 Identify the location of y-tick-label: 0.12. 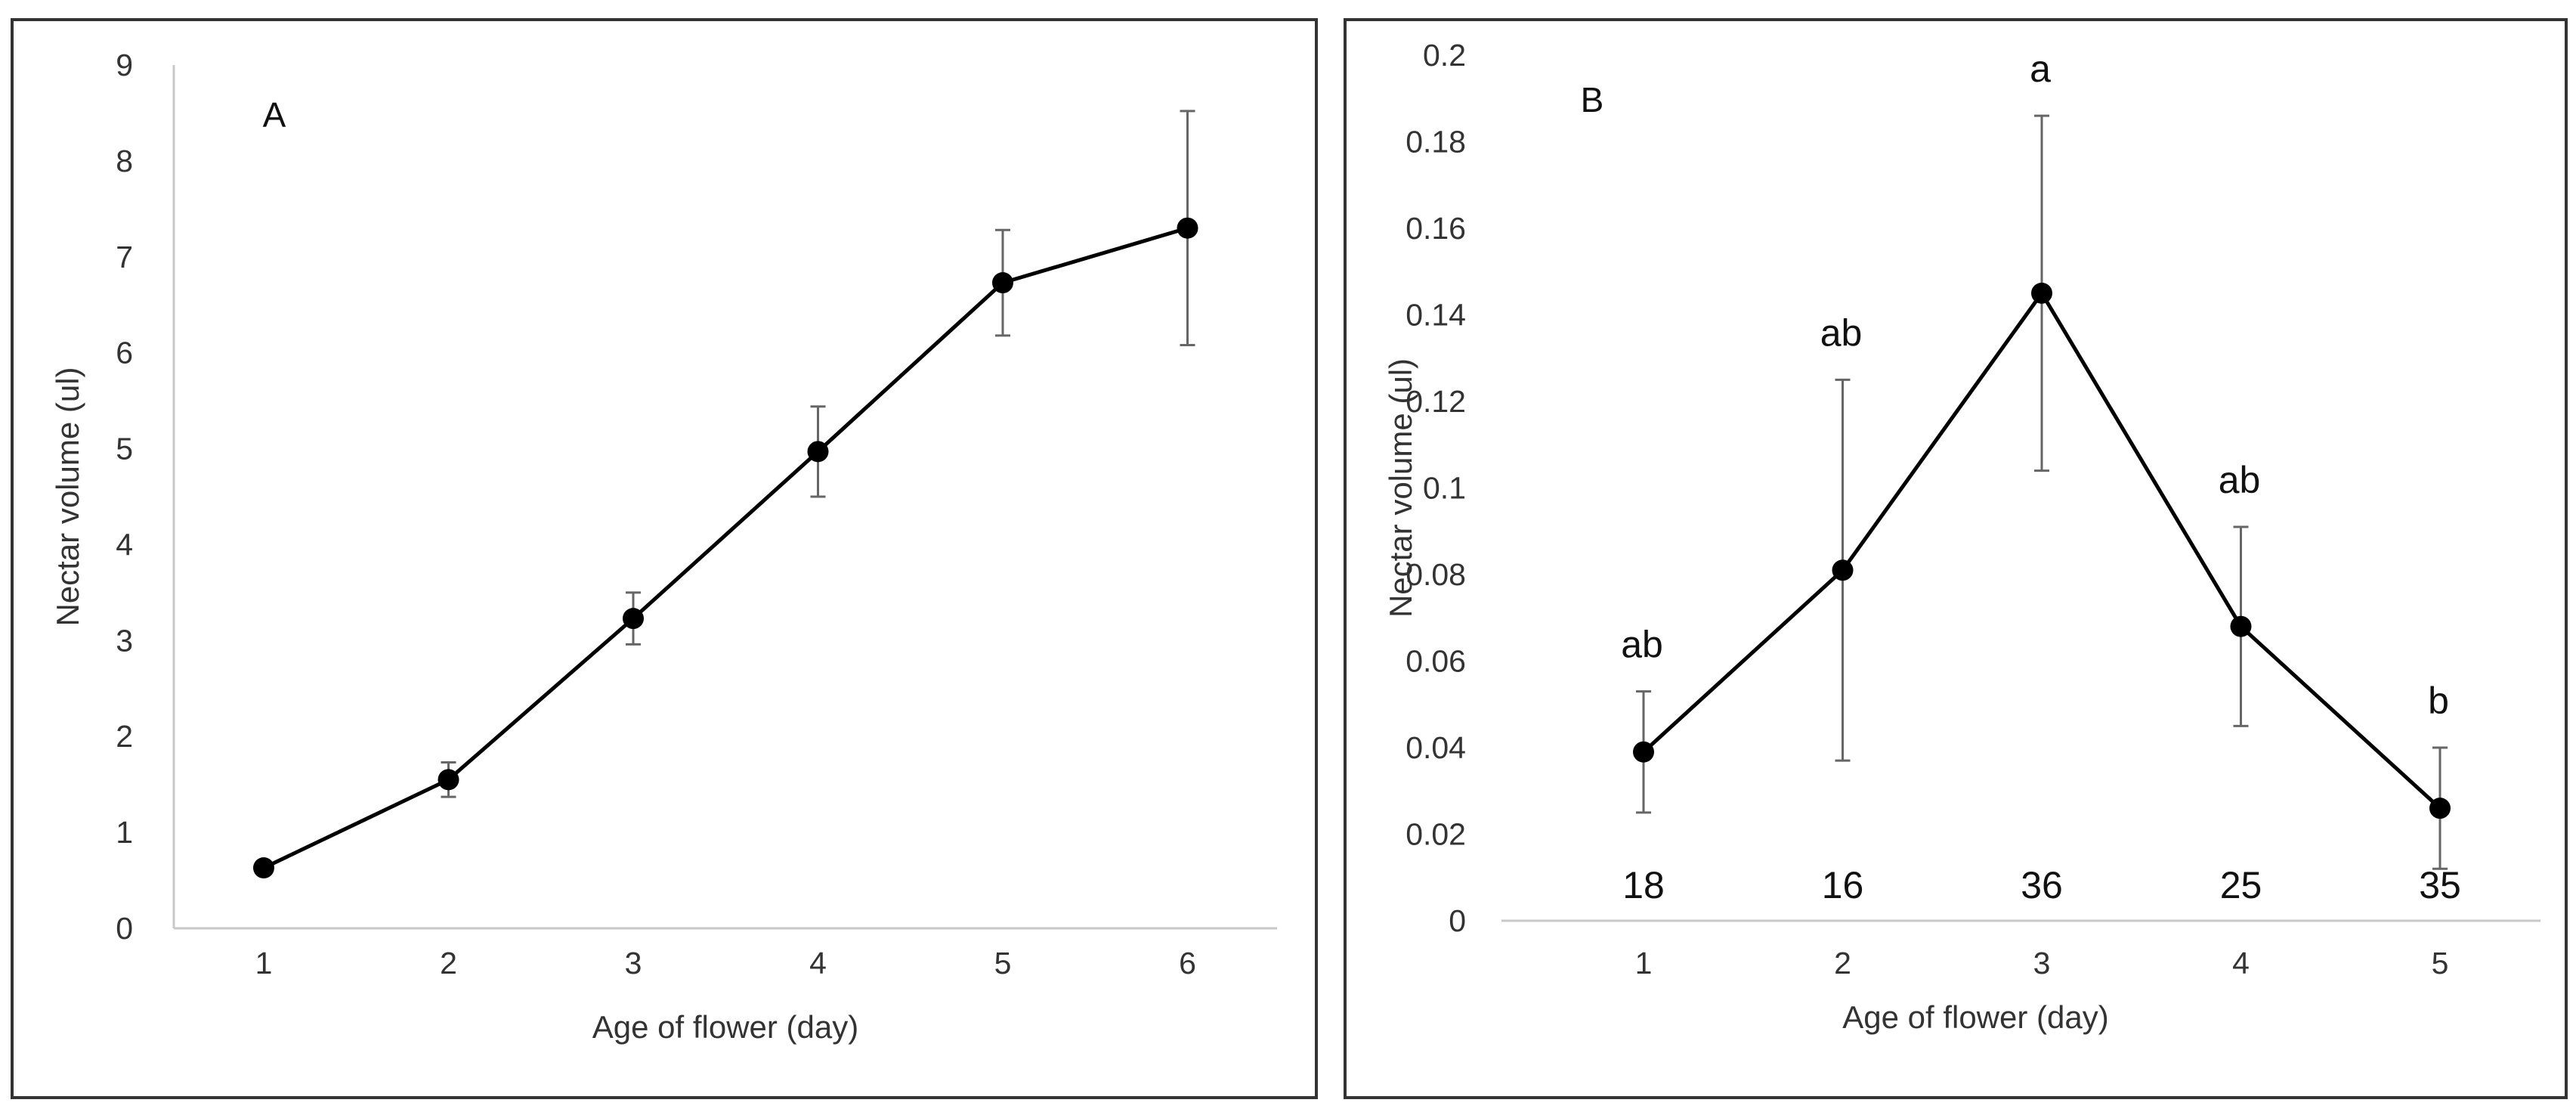
(1436, 402).